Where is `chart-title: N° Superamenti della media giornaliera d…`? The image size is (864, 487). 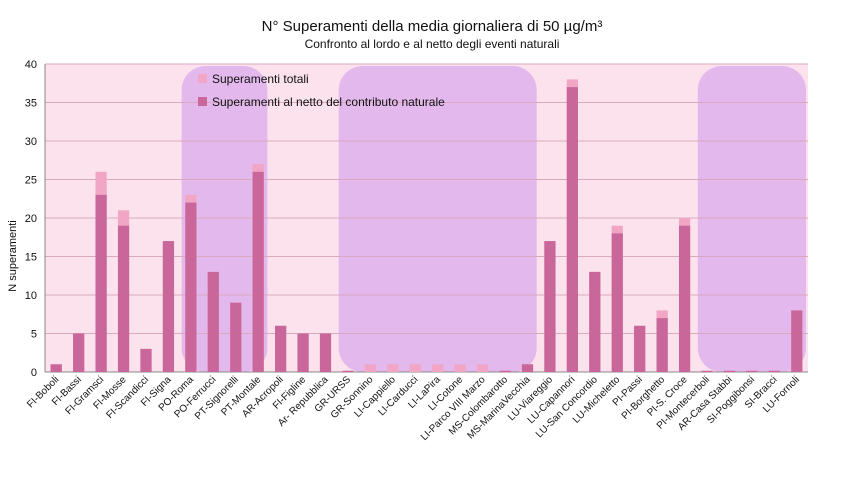
chart-title: N° Superamenti della media giornaliera d… is located at coordinates (432, 26).